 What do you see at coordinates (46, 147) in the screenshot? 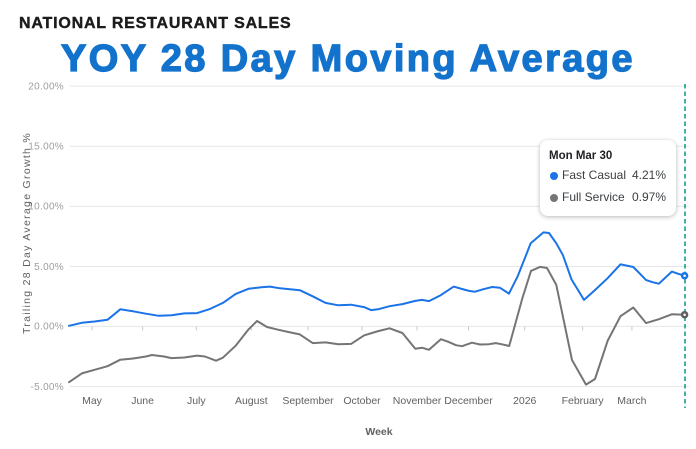
I see `svg-text: 15.00%` at bounding box center [46, 147].